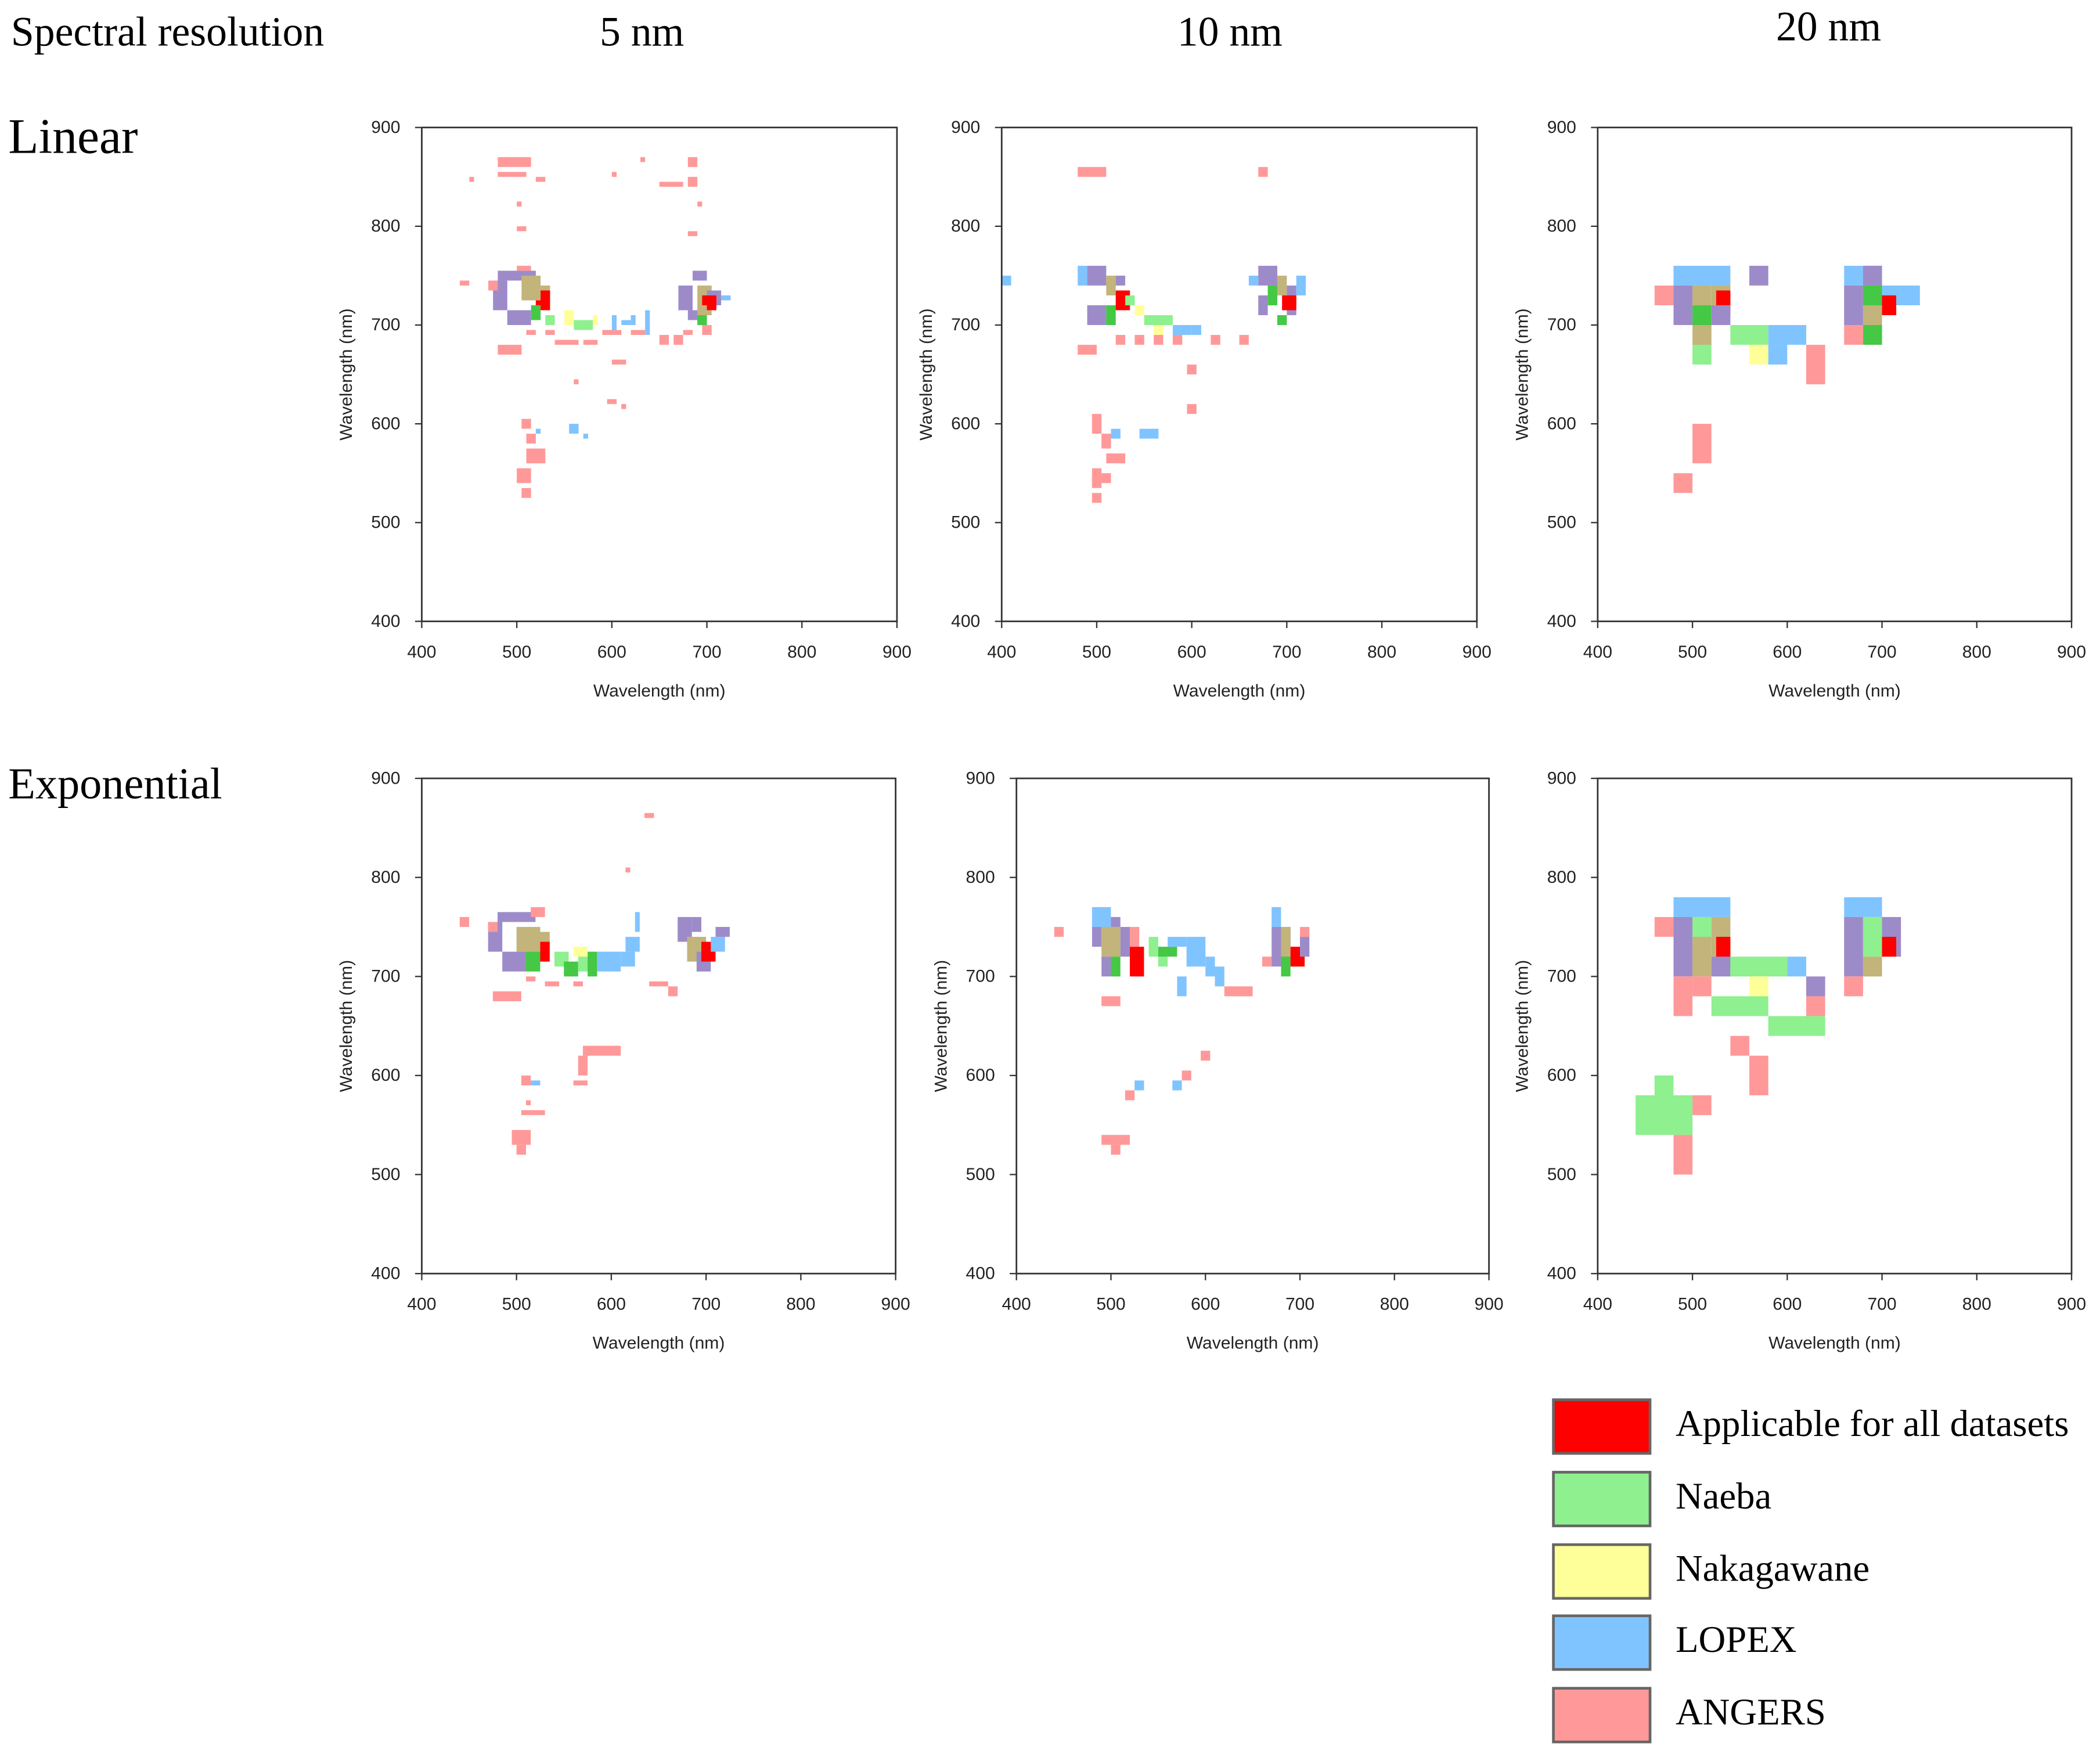 The image size is (2100, 1750). I want to click on x-tick-label: 600, so click(1788, 653).